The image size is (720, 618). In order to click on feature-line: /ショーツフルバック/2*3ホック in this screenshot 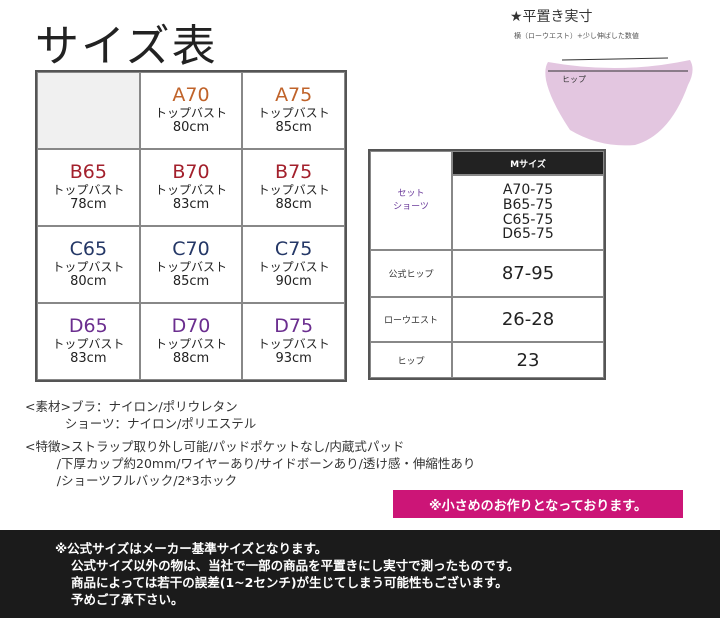, I will do `click(131, 480)`.